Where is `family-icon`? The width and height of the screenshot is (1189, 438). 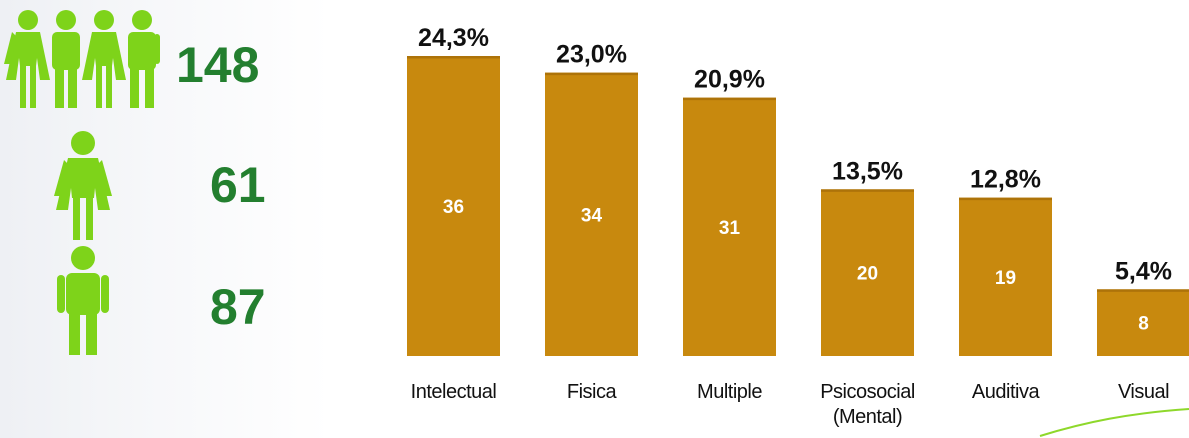 family-icon is located at coordinates (82, 59).